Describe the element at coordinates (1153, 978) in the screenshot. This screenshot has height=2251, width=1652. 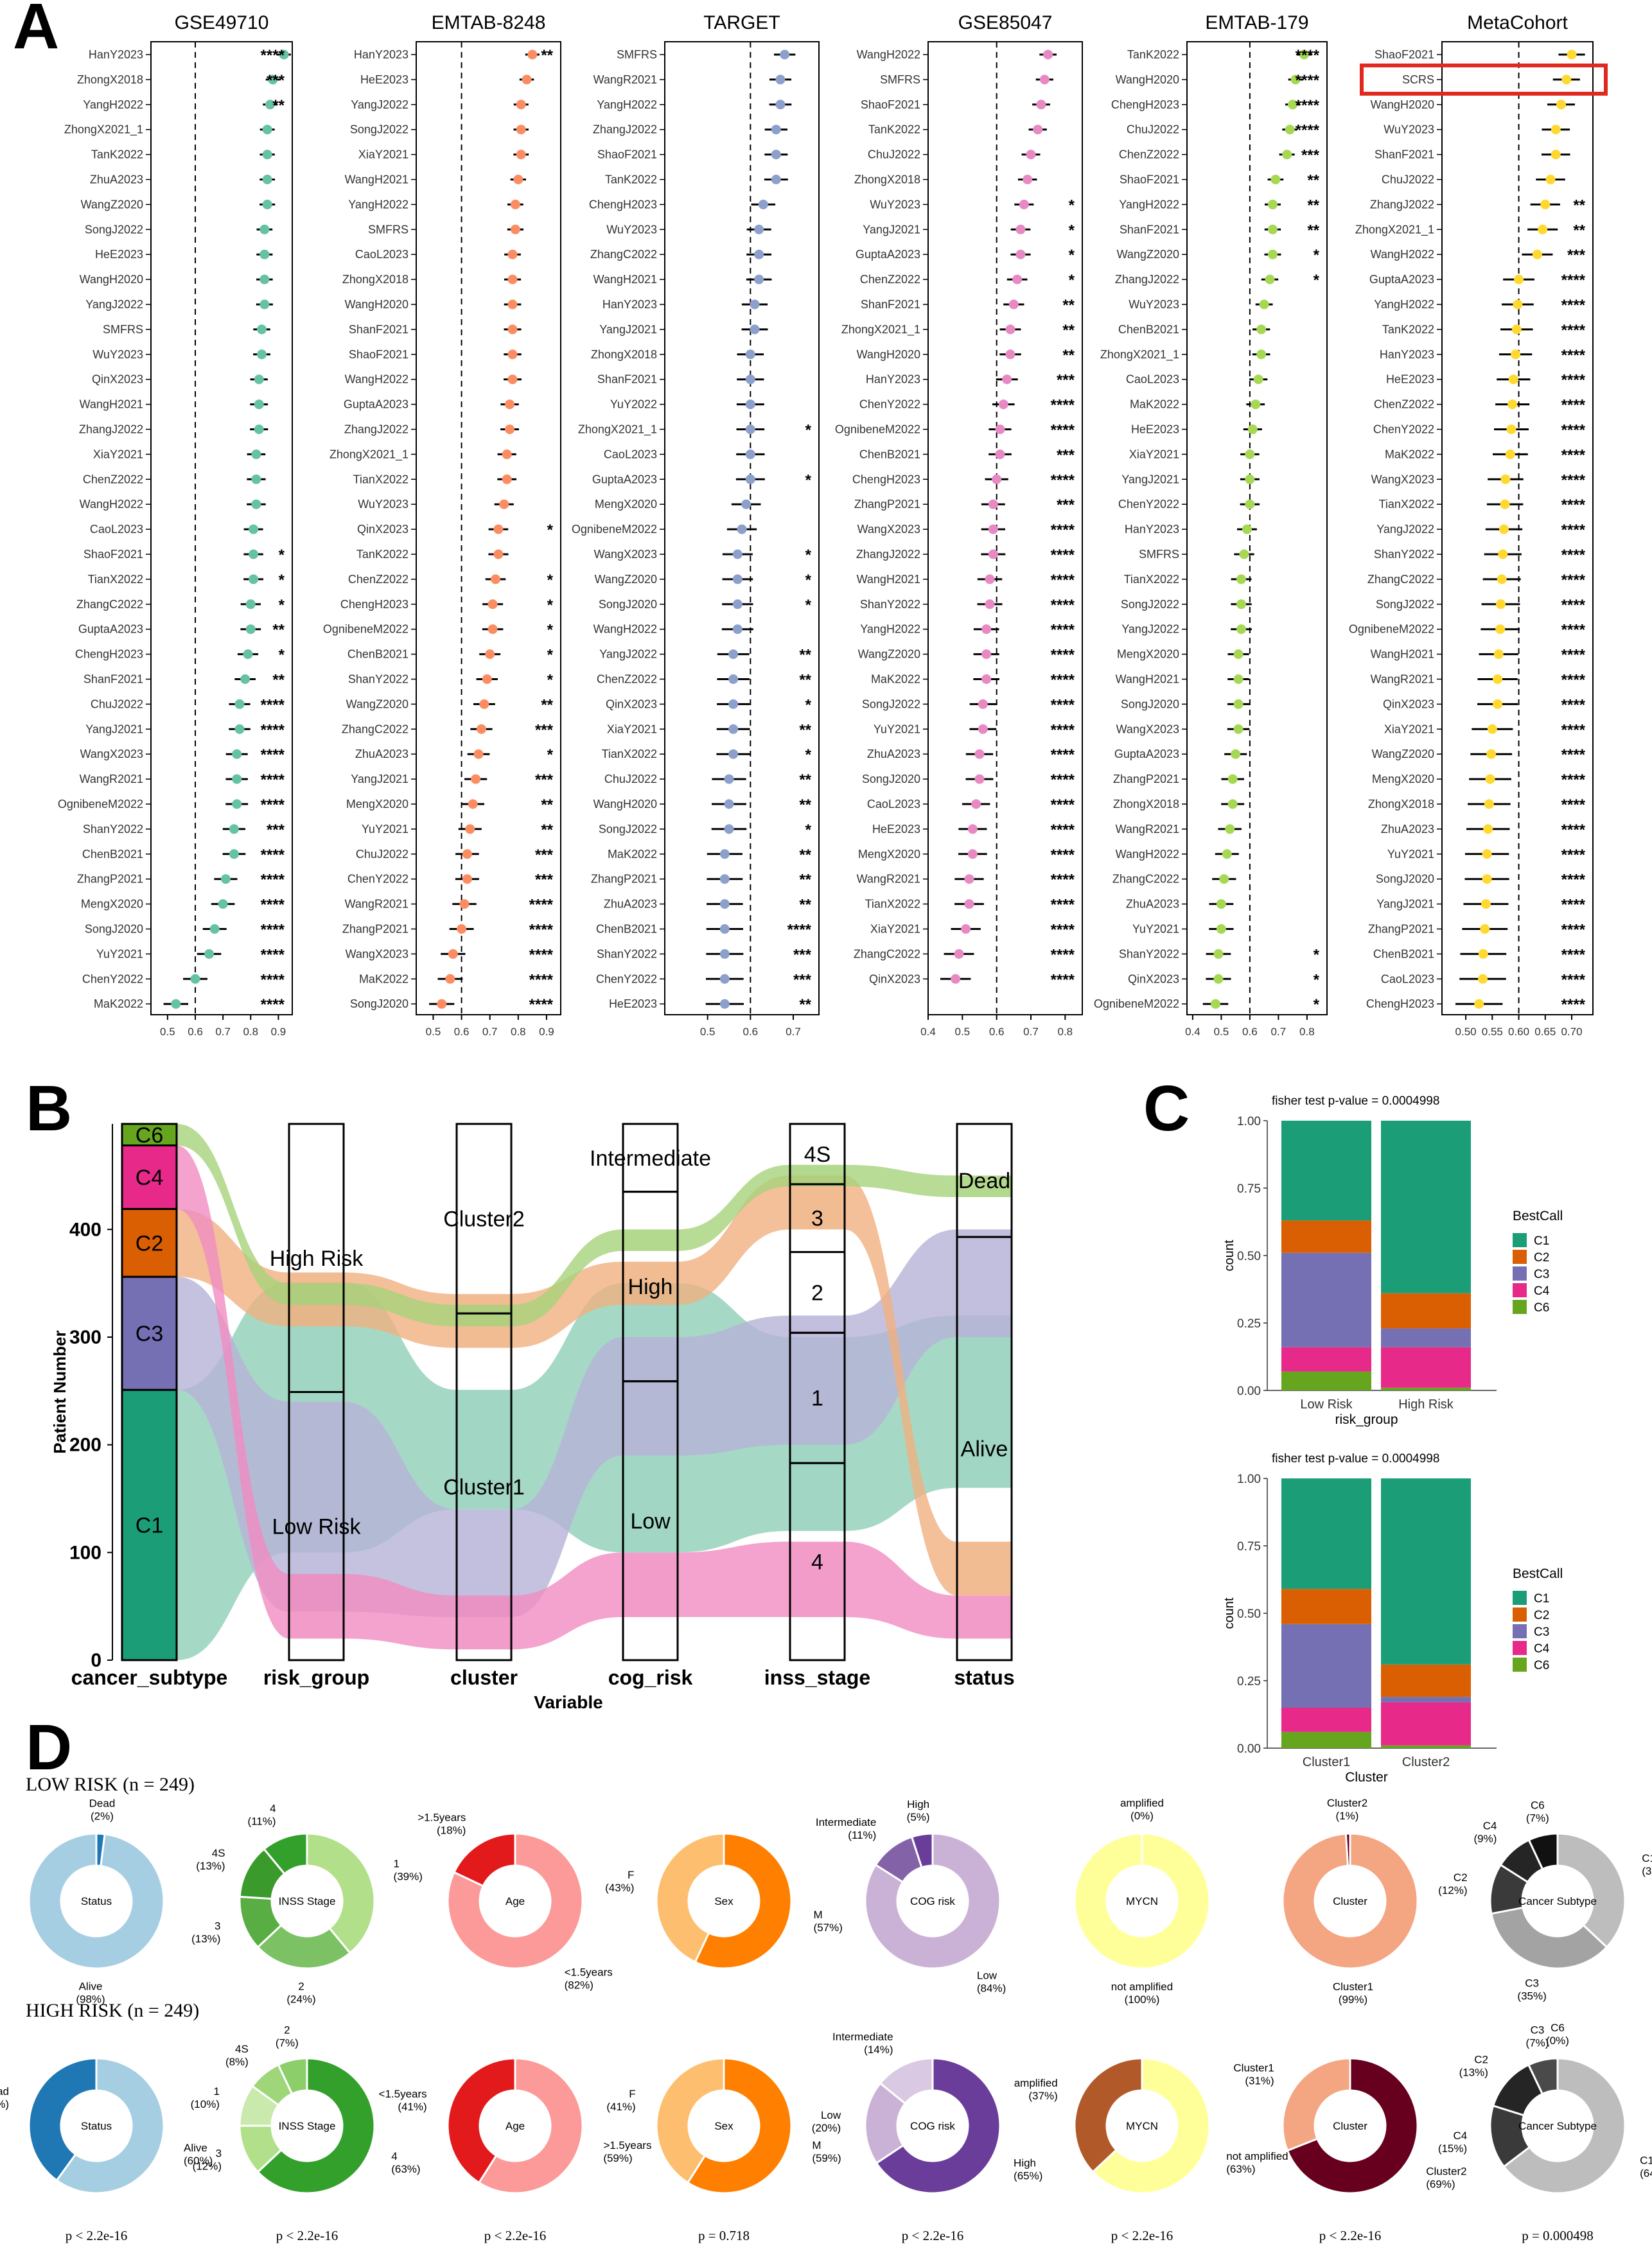
I see `model-label: QinX2023` at that location.